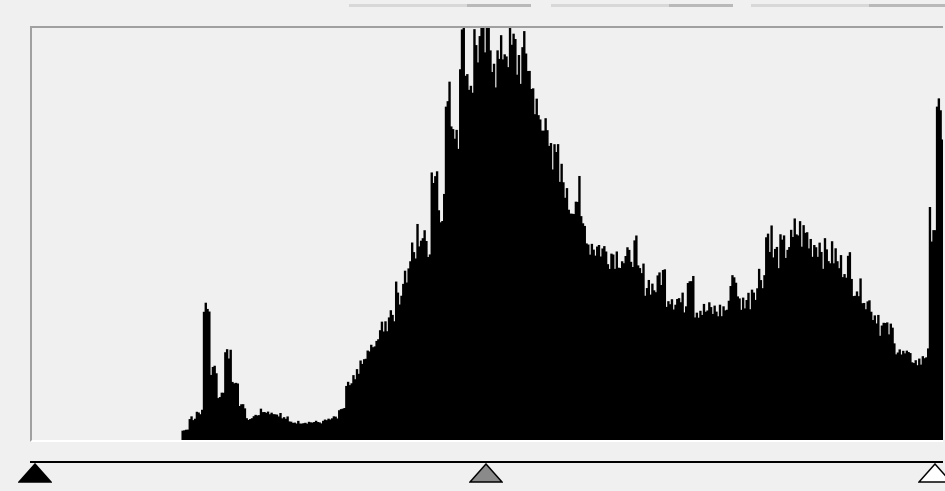 Image resolution: width=945 pixels, height=491 pixels. Describe the element at coordinates (486, 473) in the screenshot. I see `gamma-slider-handle` at that location.